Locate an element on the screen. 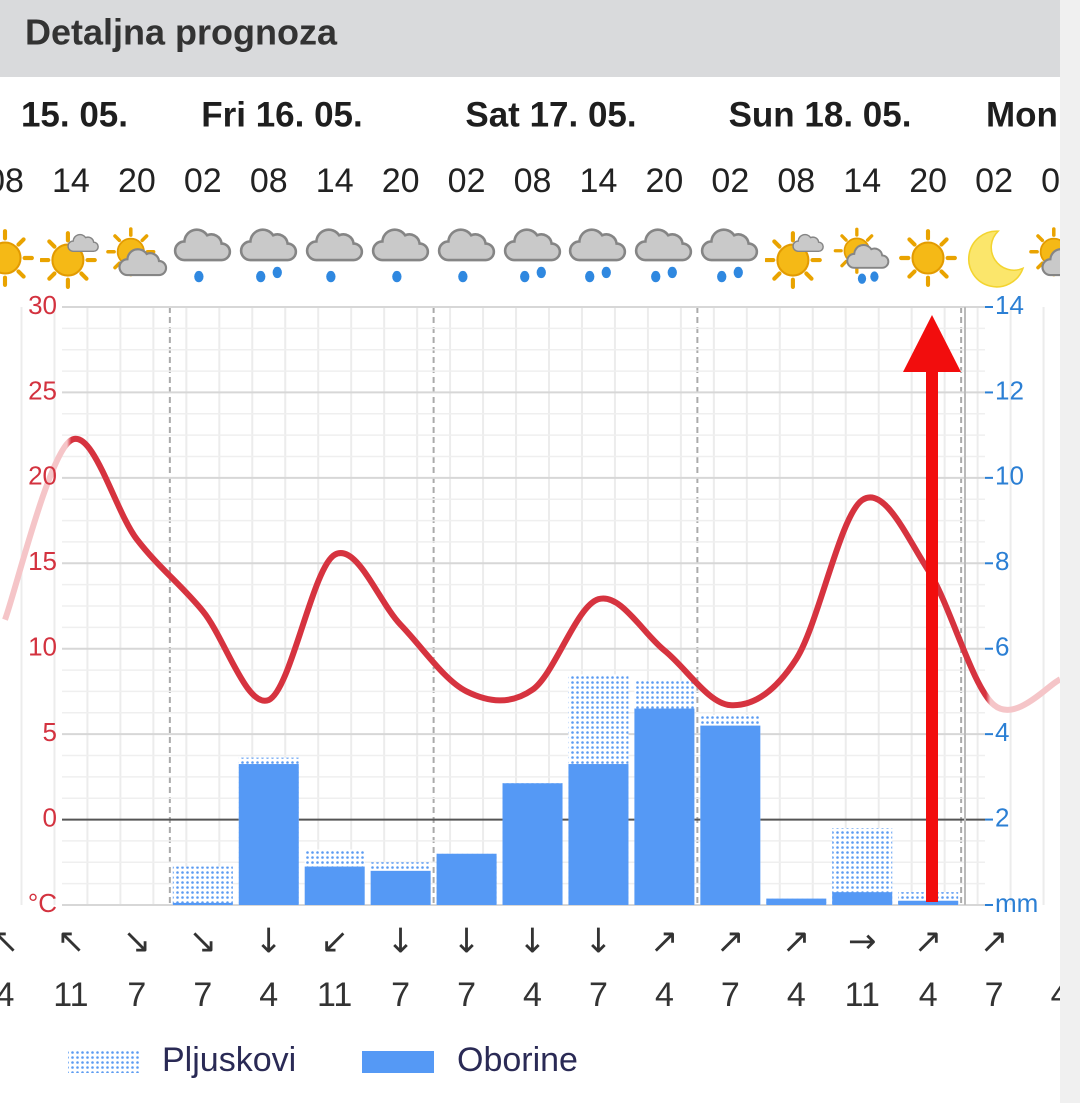 This screenshot has width=1080, height=1103. y2-tick-label: 2 is located at coordinates (1002, 817).